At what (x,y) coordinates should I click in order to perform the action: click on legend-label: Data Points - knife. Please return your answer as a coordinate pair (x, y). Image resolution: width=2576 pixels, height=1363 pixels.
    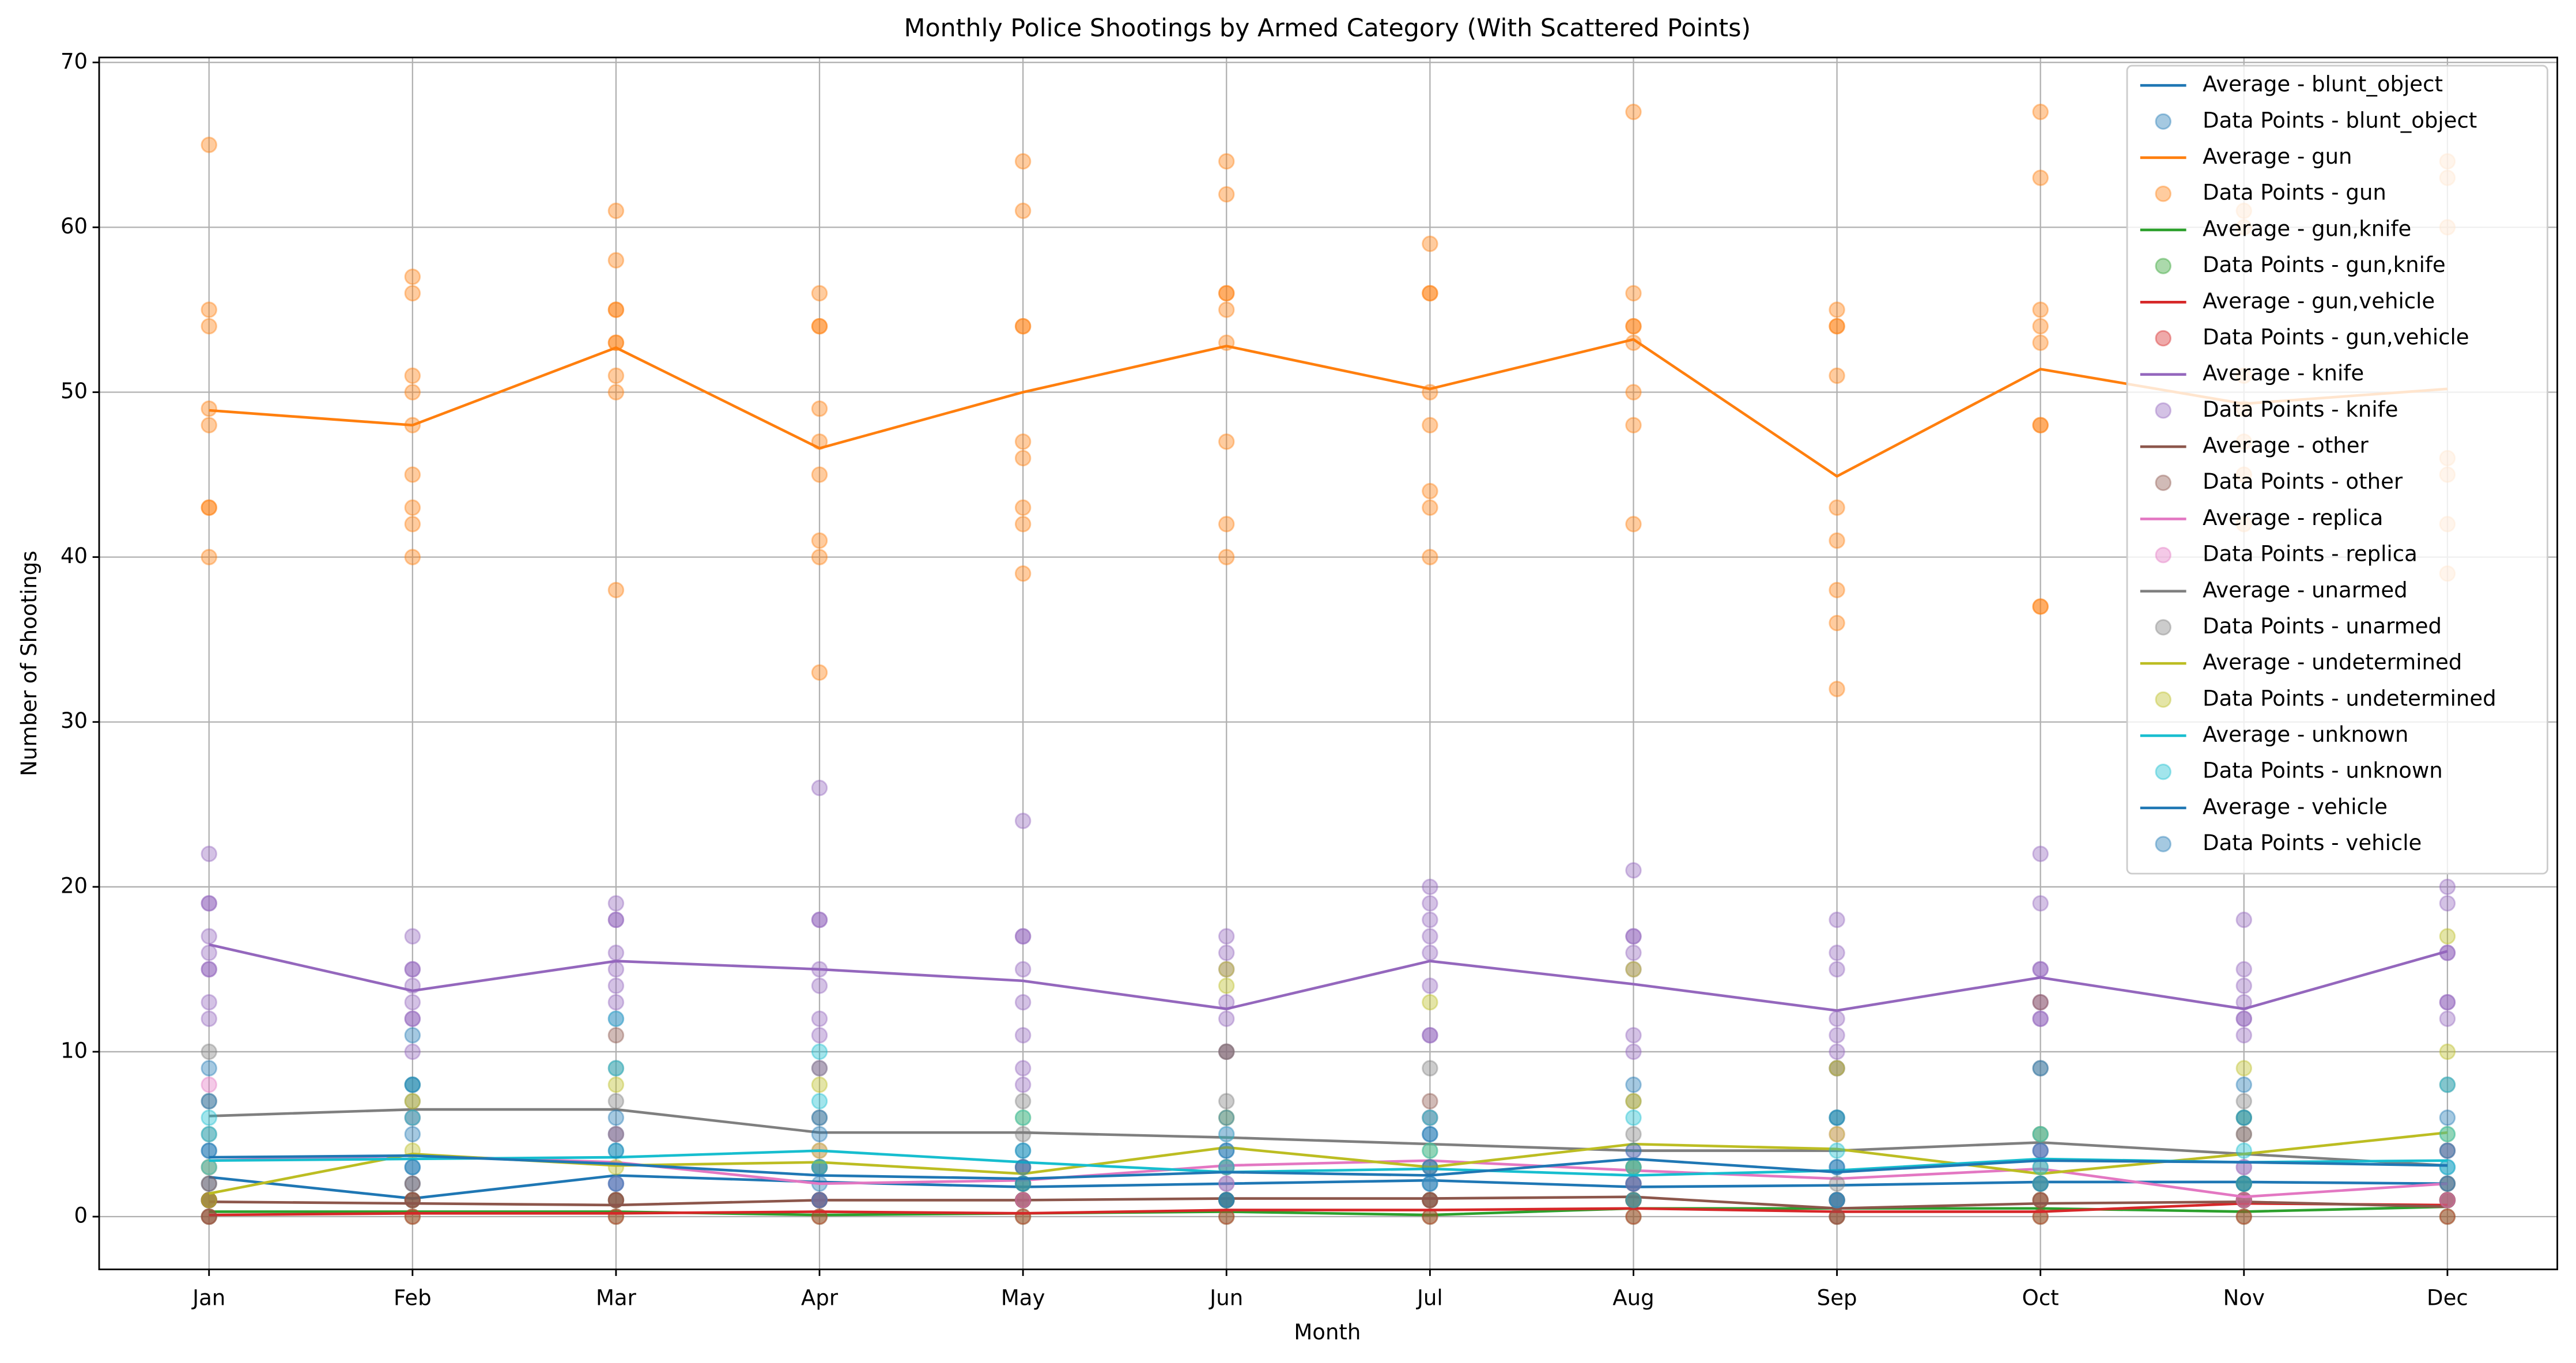
    Looking at the image, I should click on (2300, 409).